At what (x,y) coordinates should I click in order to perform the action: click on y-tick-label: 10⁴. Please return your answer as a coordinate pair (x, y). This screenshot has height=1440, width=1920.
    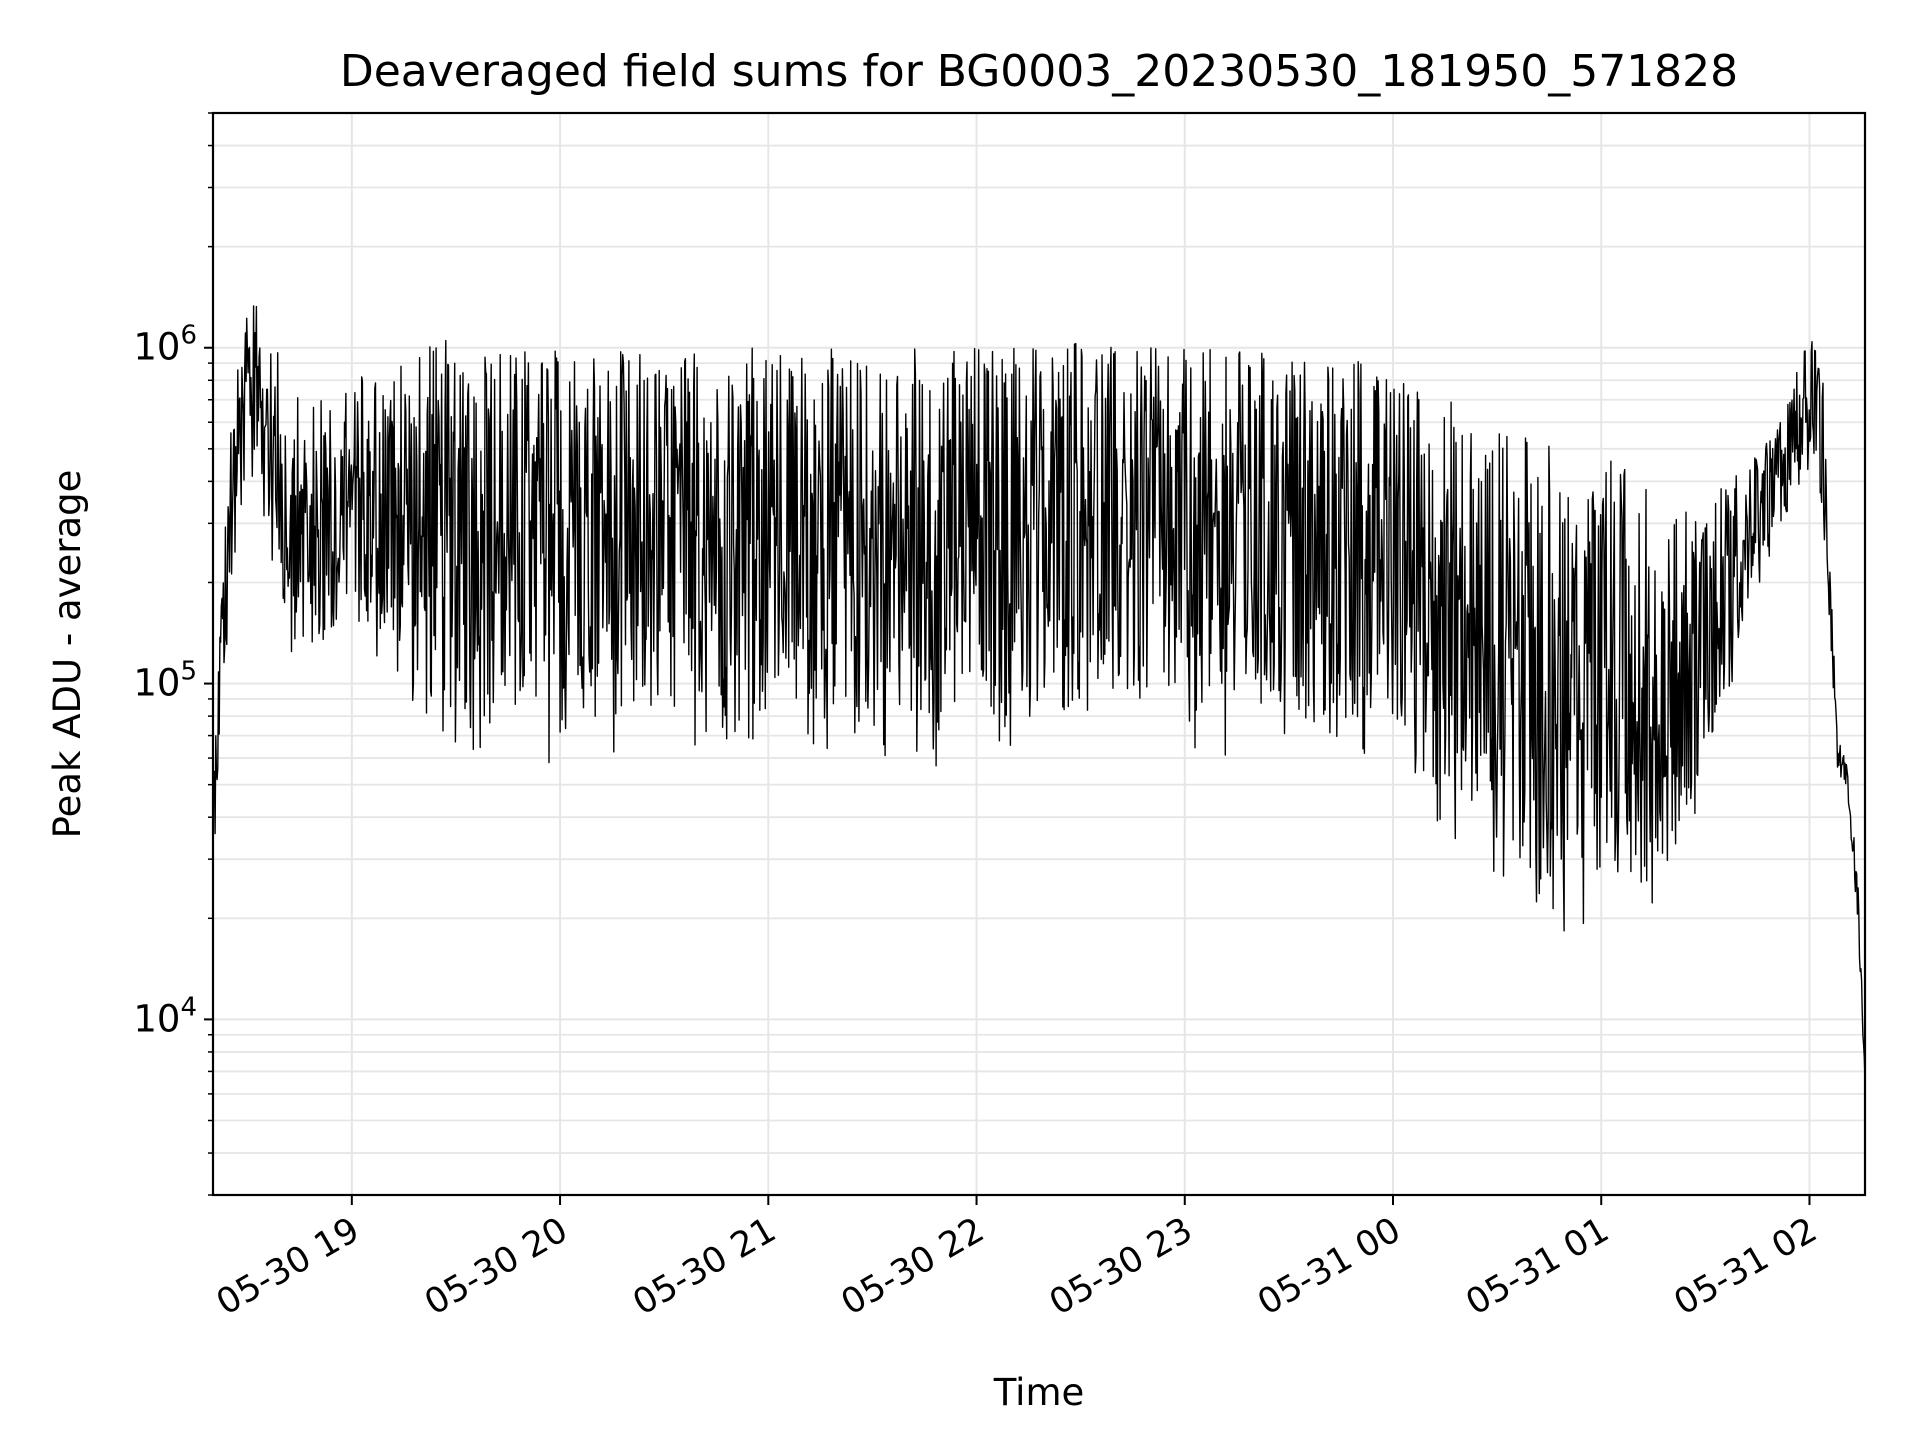
    Looking at the image, I should click on (165, 1016).